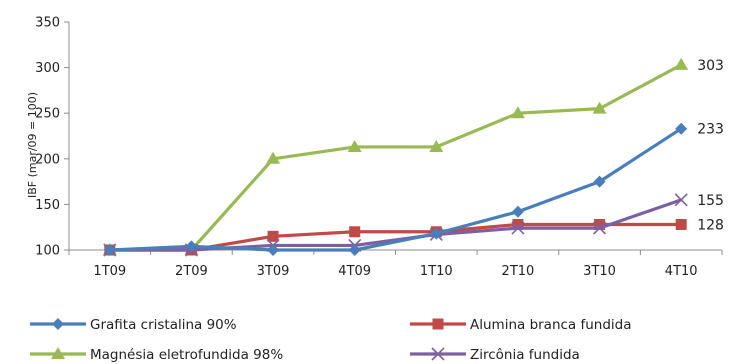 Image resolution: width=730 pixels, height=364 pixels. I want to click on legend-item-3: Zircônia fundida, so click(495, 355).